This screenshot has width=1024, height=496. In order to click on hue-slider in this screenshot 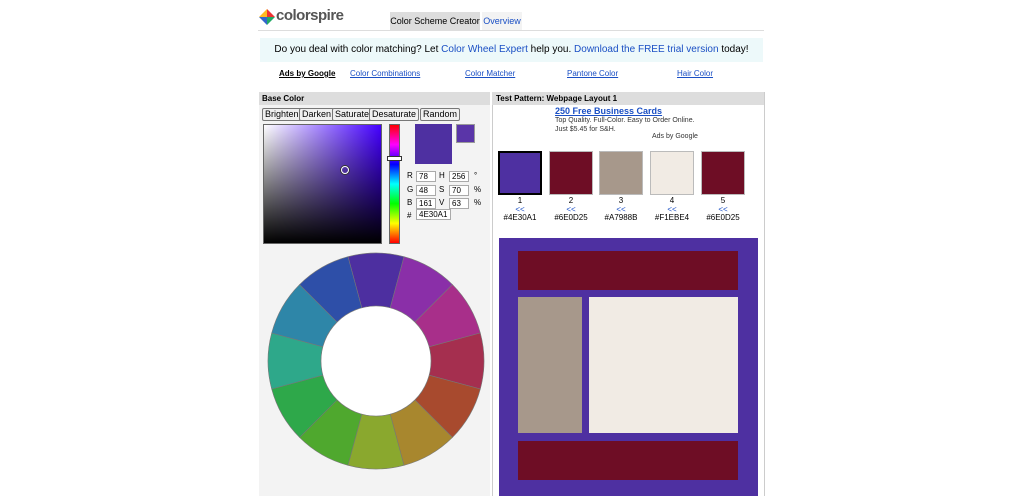, I will do `click(394, 184)`.